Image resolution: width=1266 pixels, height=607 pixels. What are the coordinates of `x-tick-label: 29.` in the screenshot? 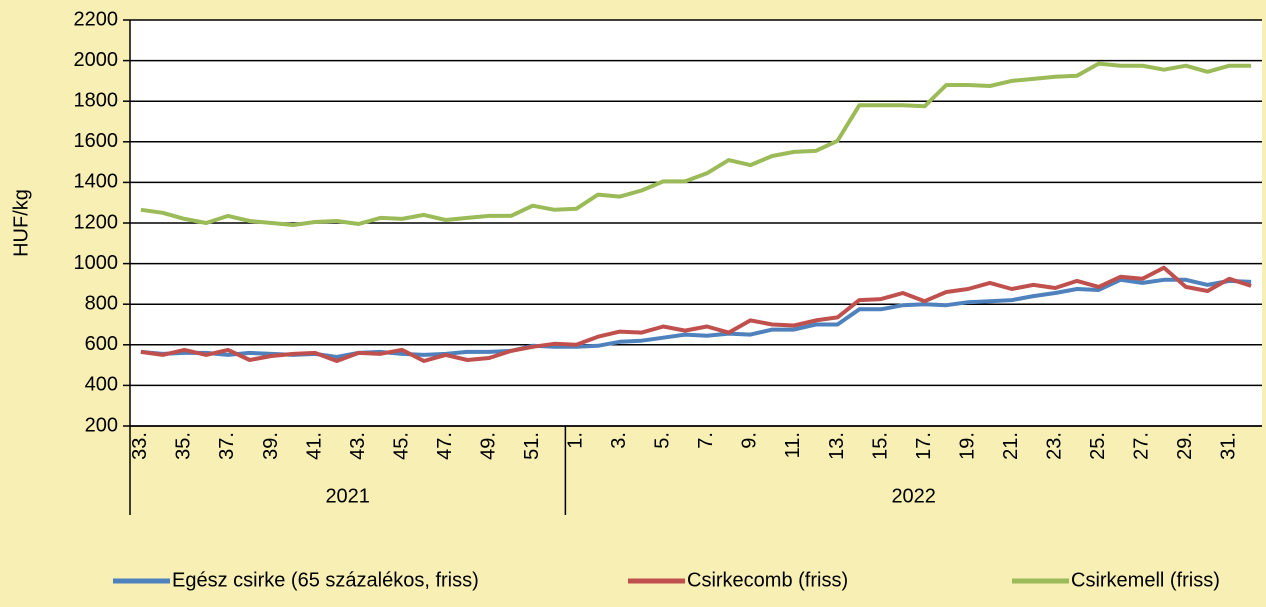 It's located at (1185, 446).